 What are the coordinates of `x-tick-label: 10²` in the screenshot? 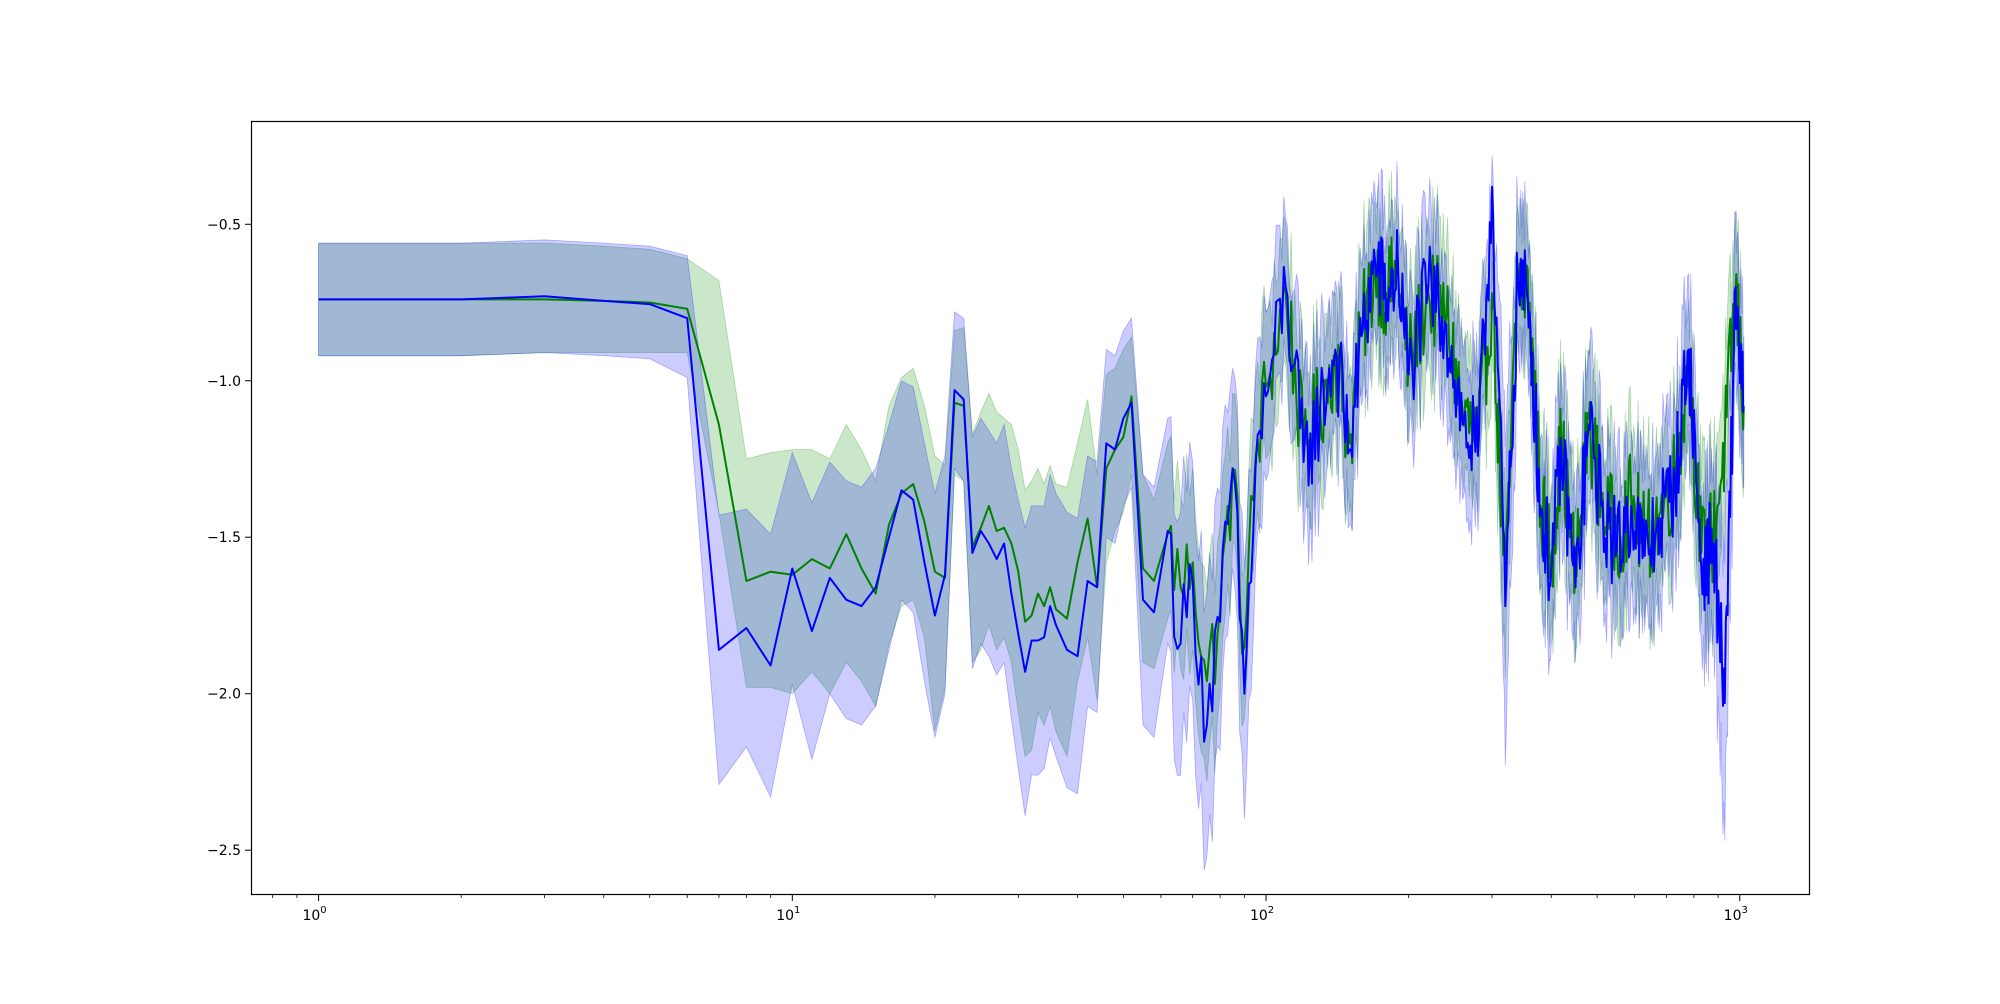 It's located at (1262, 914).